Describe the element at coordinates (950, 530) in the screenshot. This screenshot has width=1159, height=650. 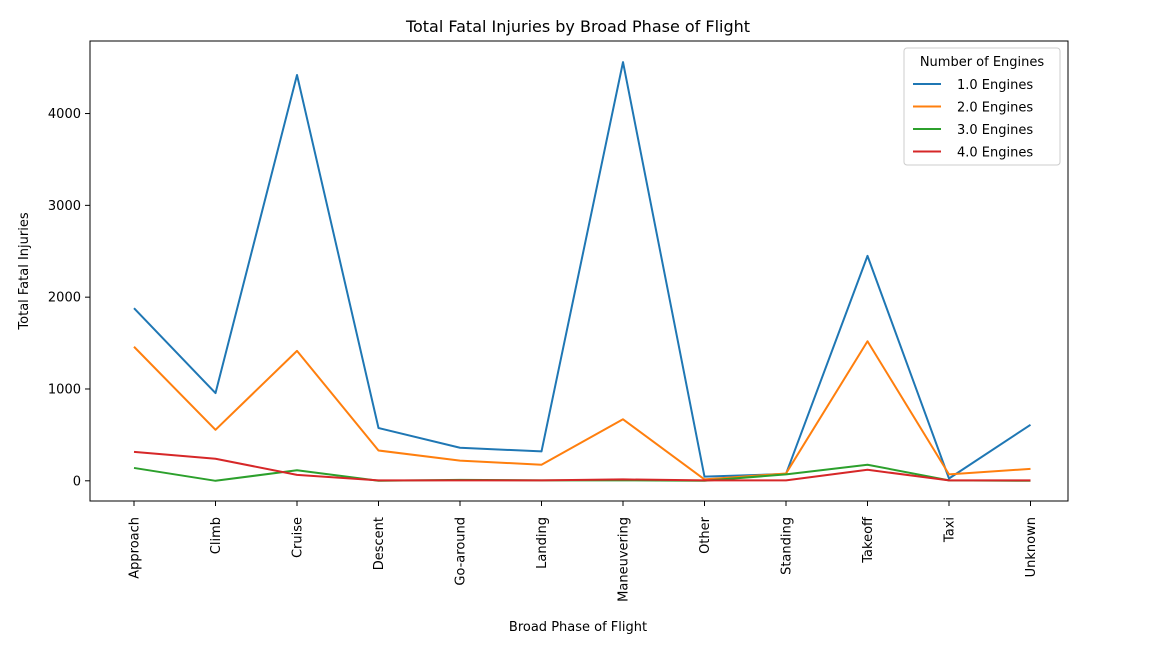
I see `x-tick-label: Taxi` at that location.